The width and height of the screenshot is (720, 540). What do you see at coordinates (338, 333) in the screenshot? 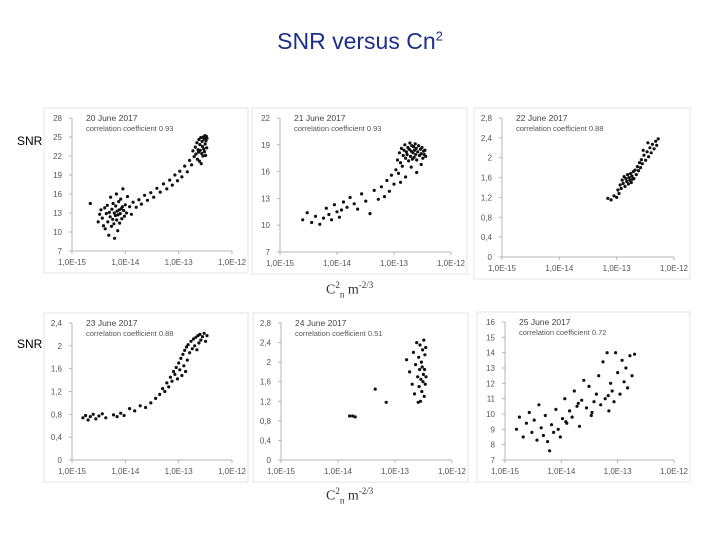
I see `panel-correlation-annotation: correlation coefficient 0.51` at bounding box center [338, 333].